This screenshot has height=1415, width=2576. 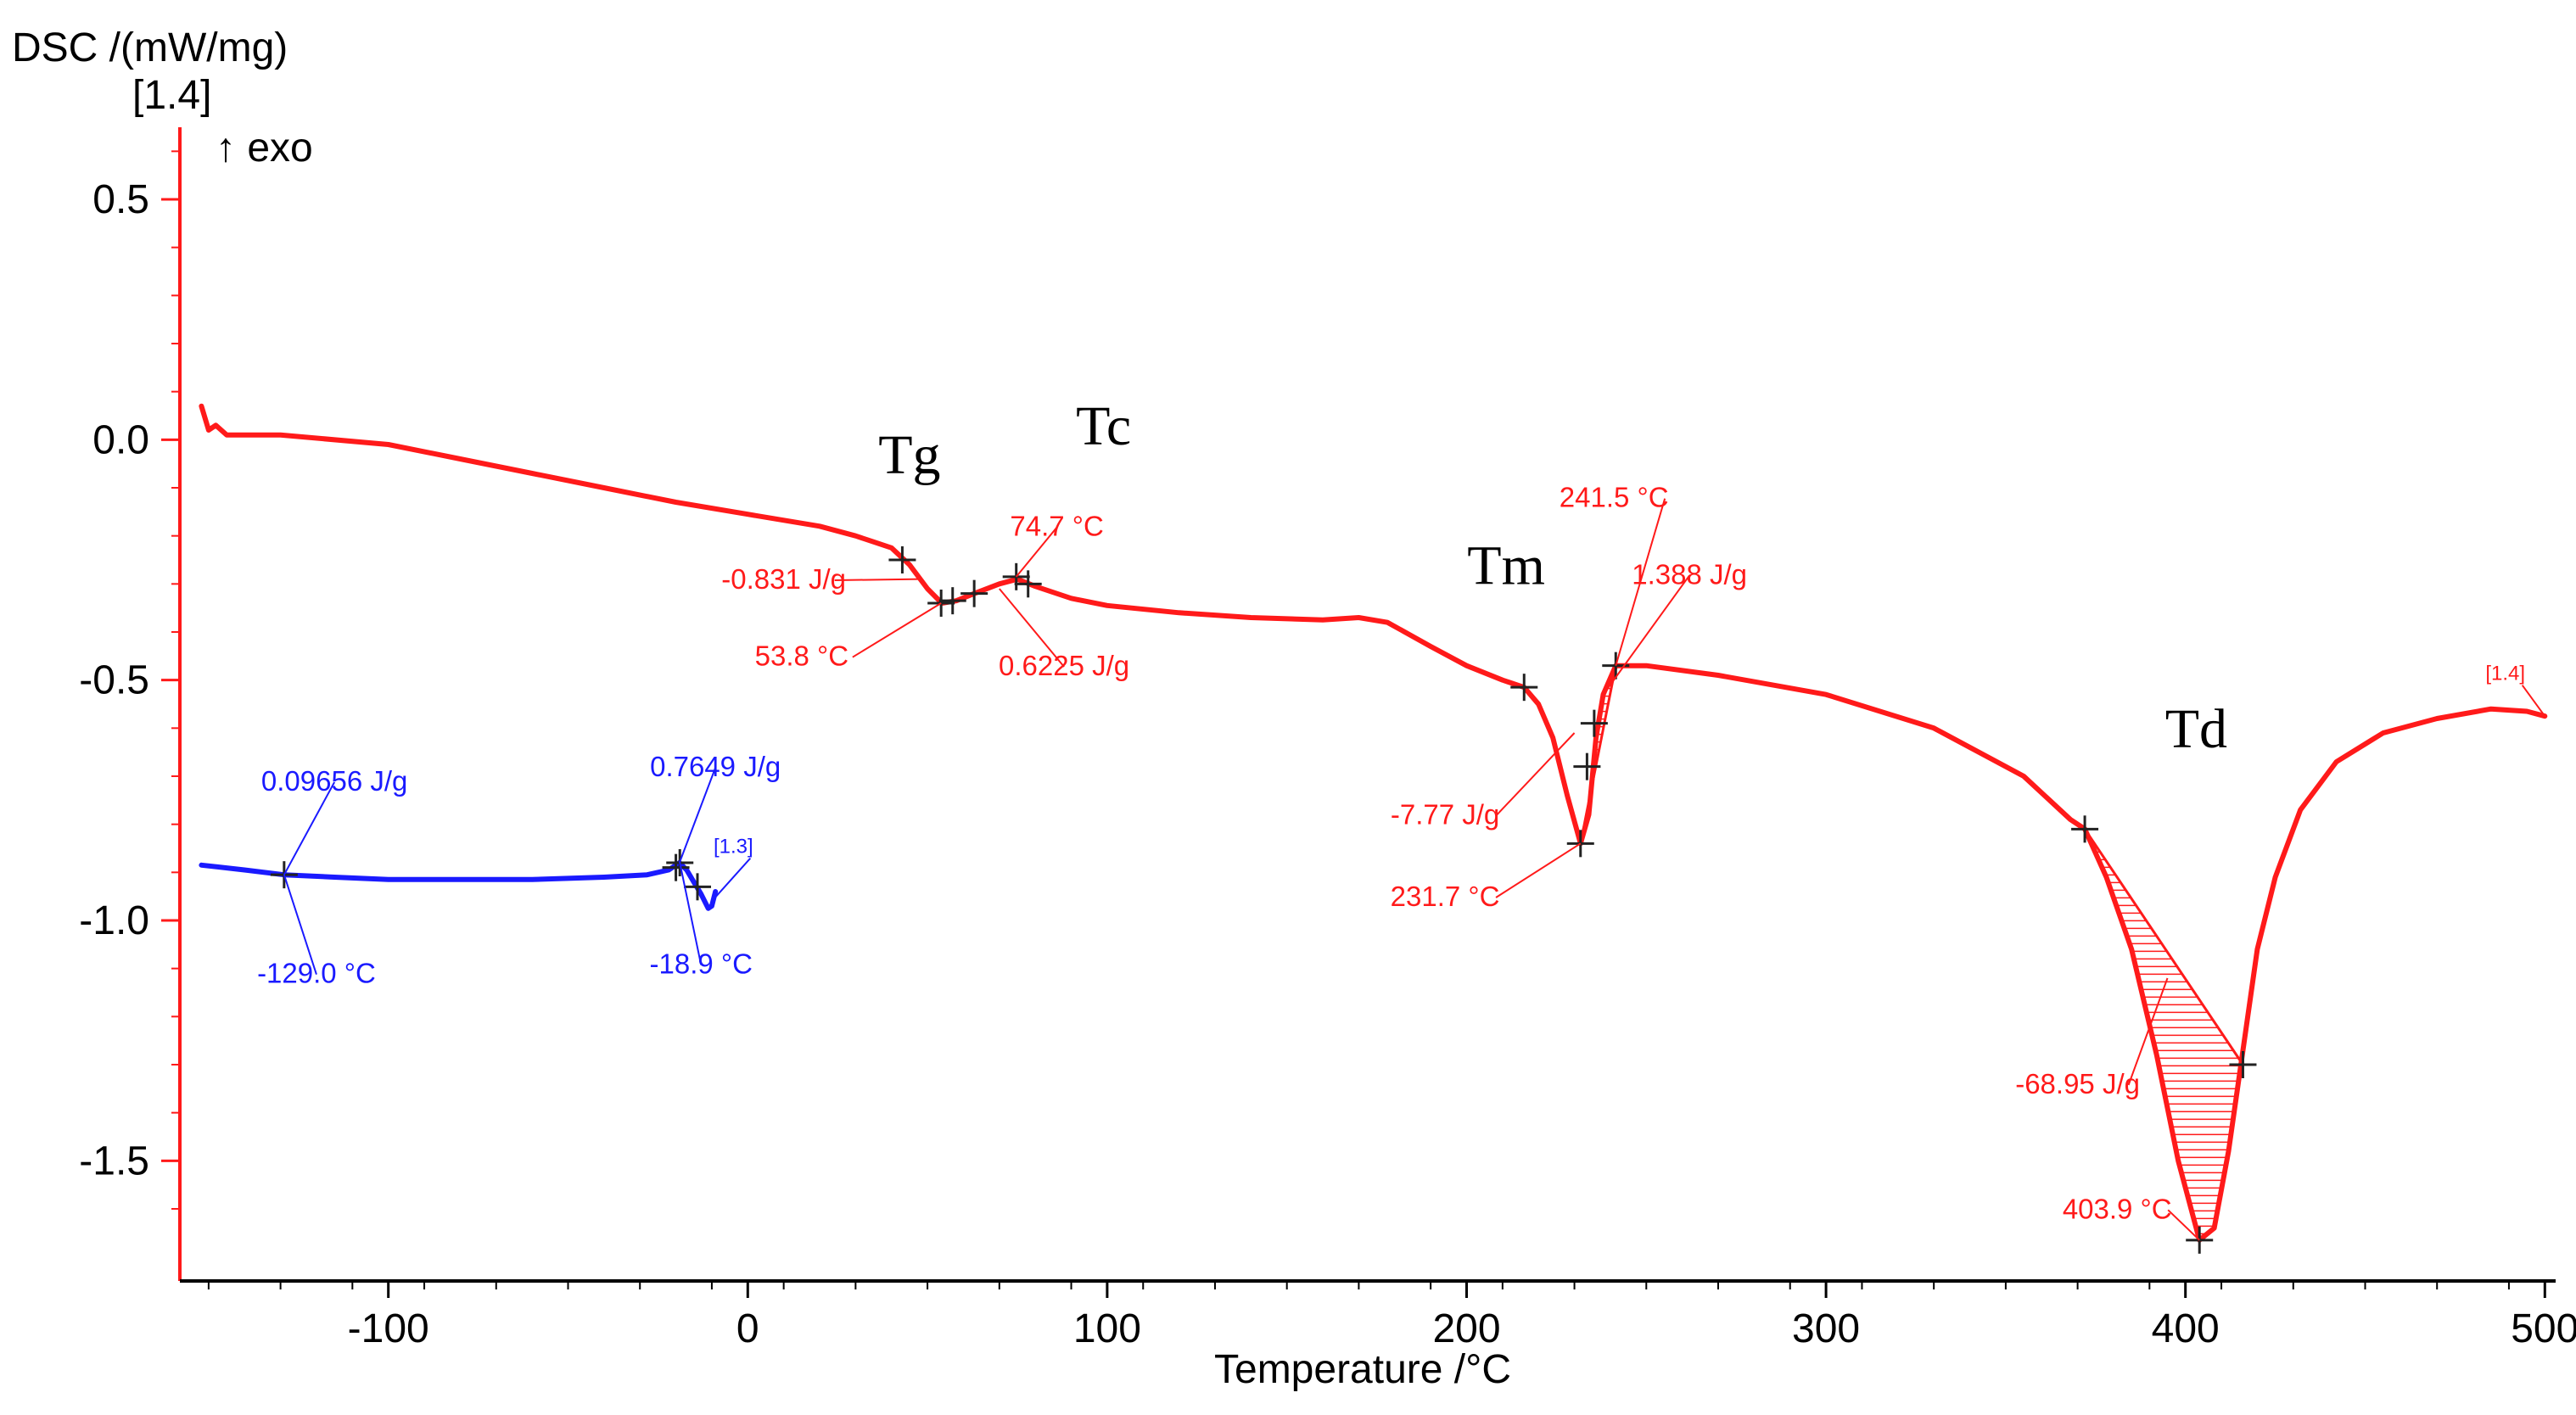 I want to click on y-tick-label: 0.5, so click(x=120, y=199).